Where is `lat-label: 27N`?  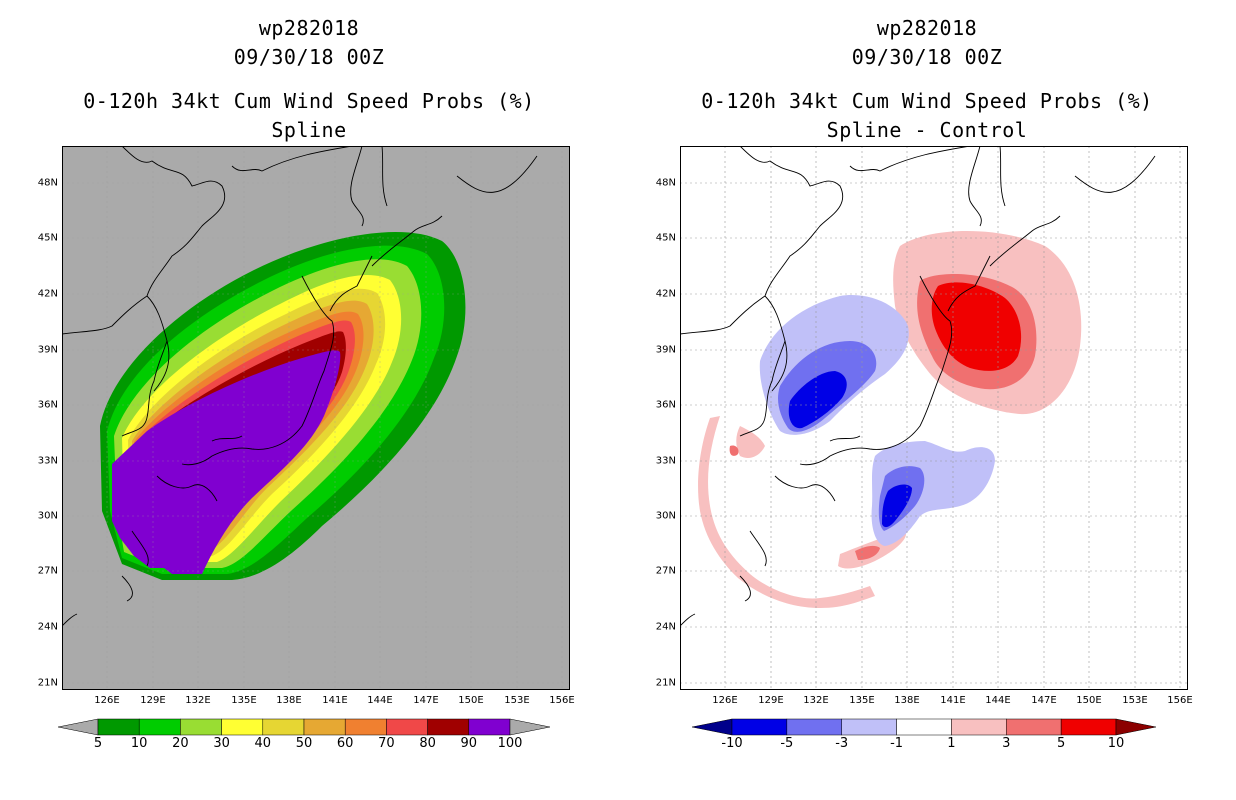
lat-label: 27N is located at coordinates (665, 571).